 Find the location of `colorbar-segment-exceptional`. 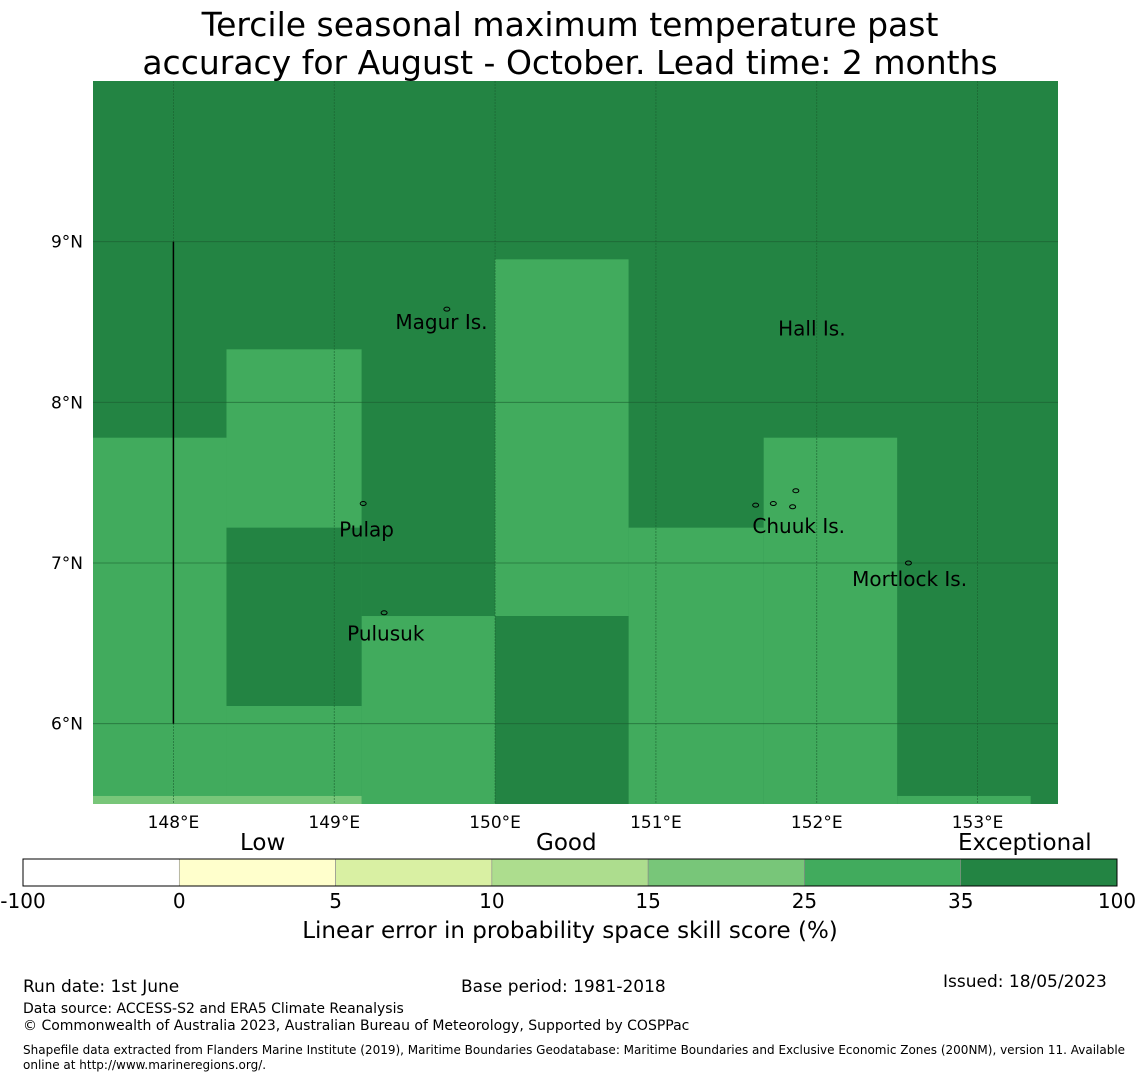

colorbar-segment-exceptional is located at coordinates (1039, 872).